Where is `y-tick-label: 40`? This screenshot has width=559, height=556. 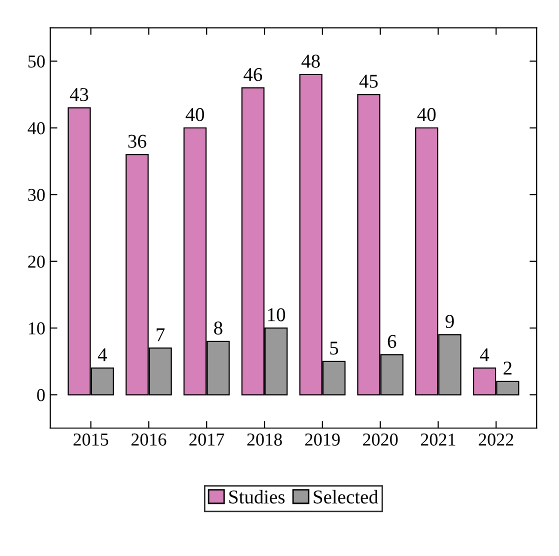
y-tick-label: 40 is located at coordinates (36, 128).